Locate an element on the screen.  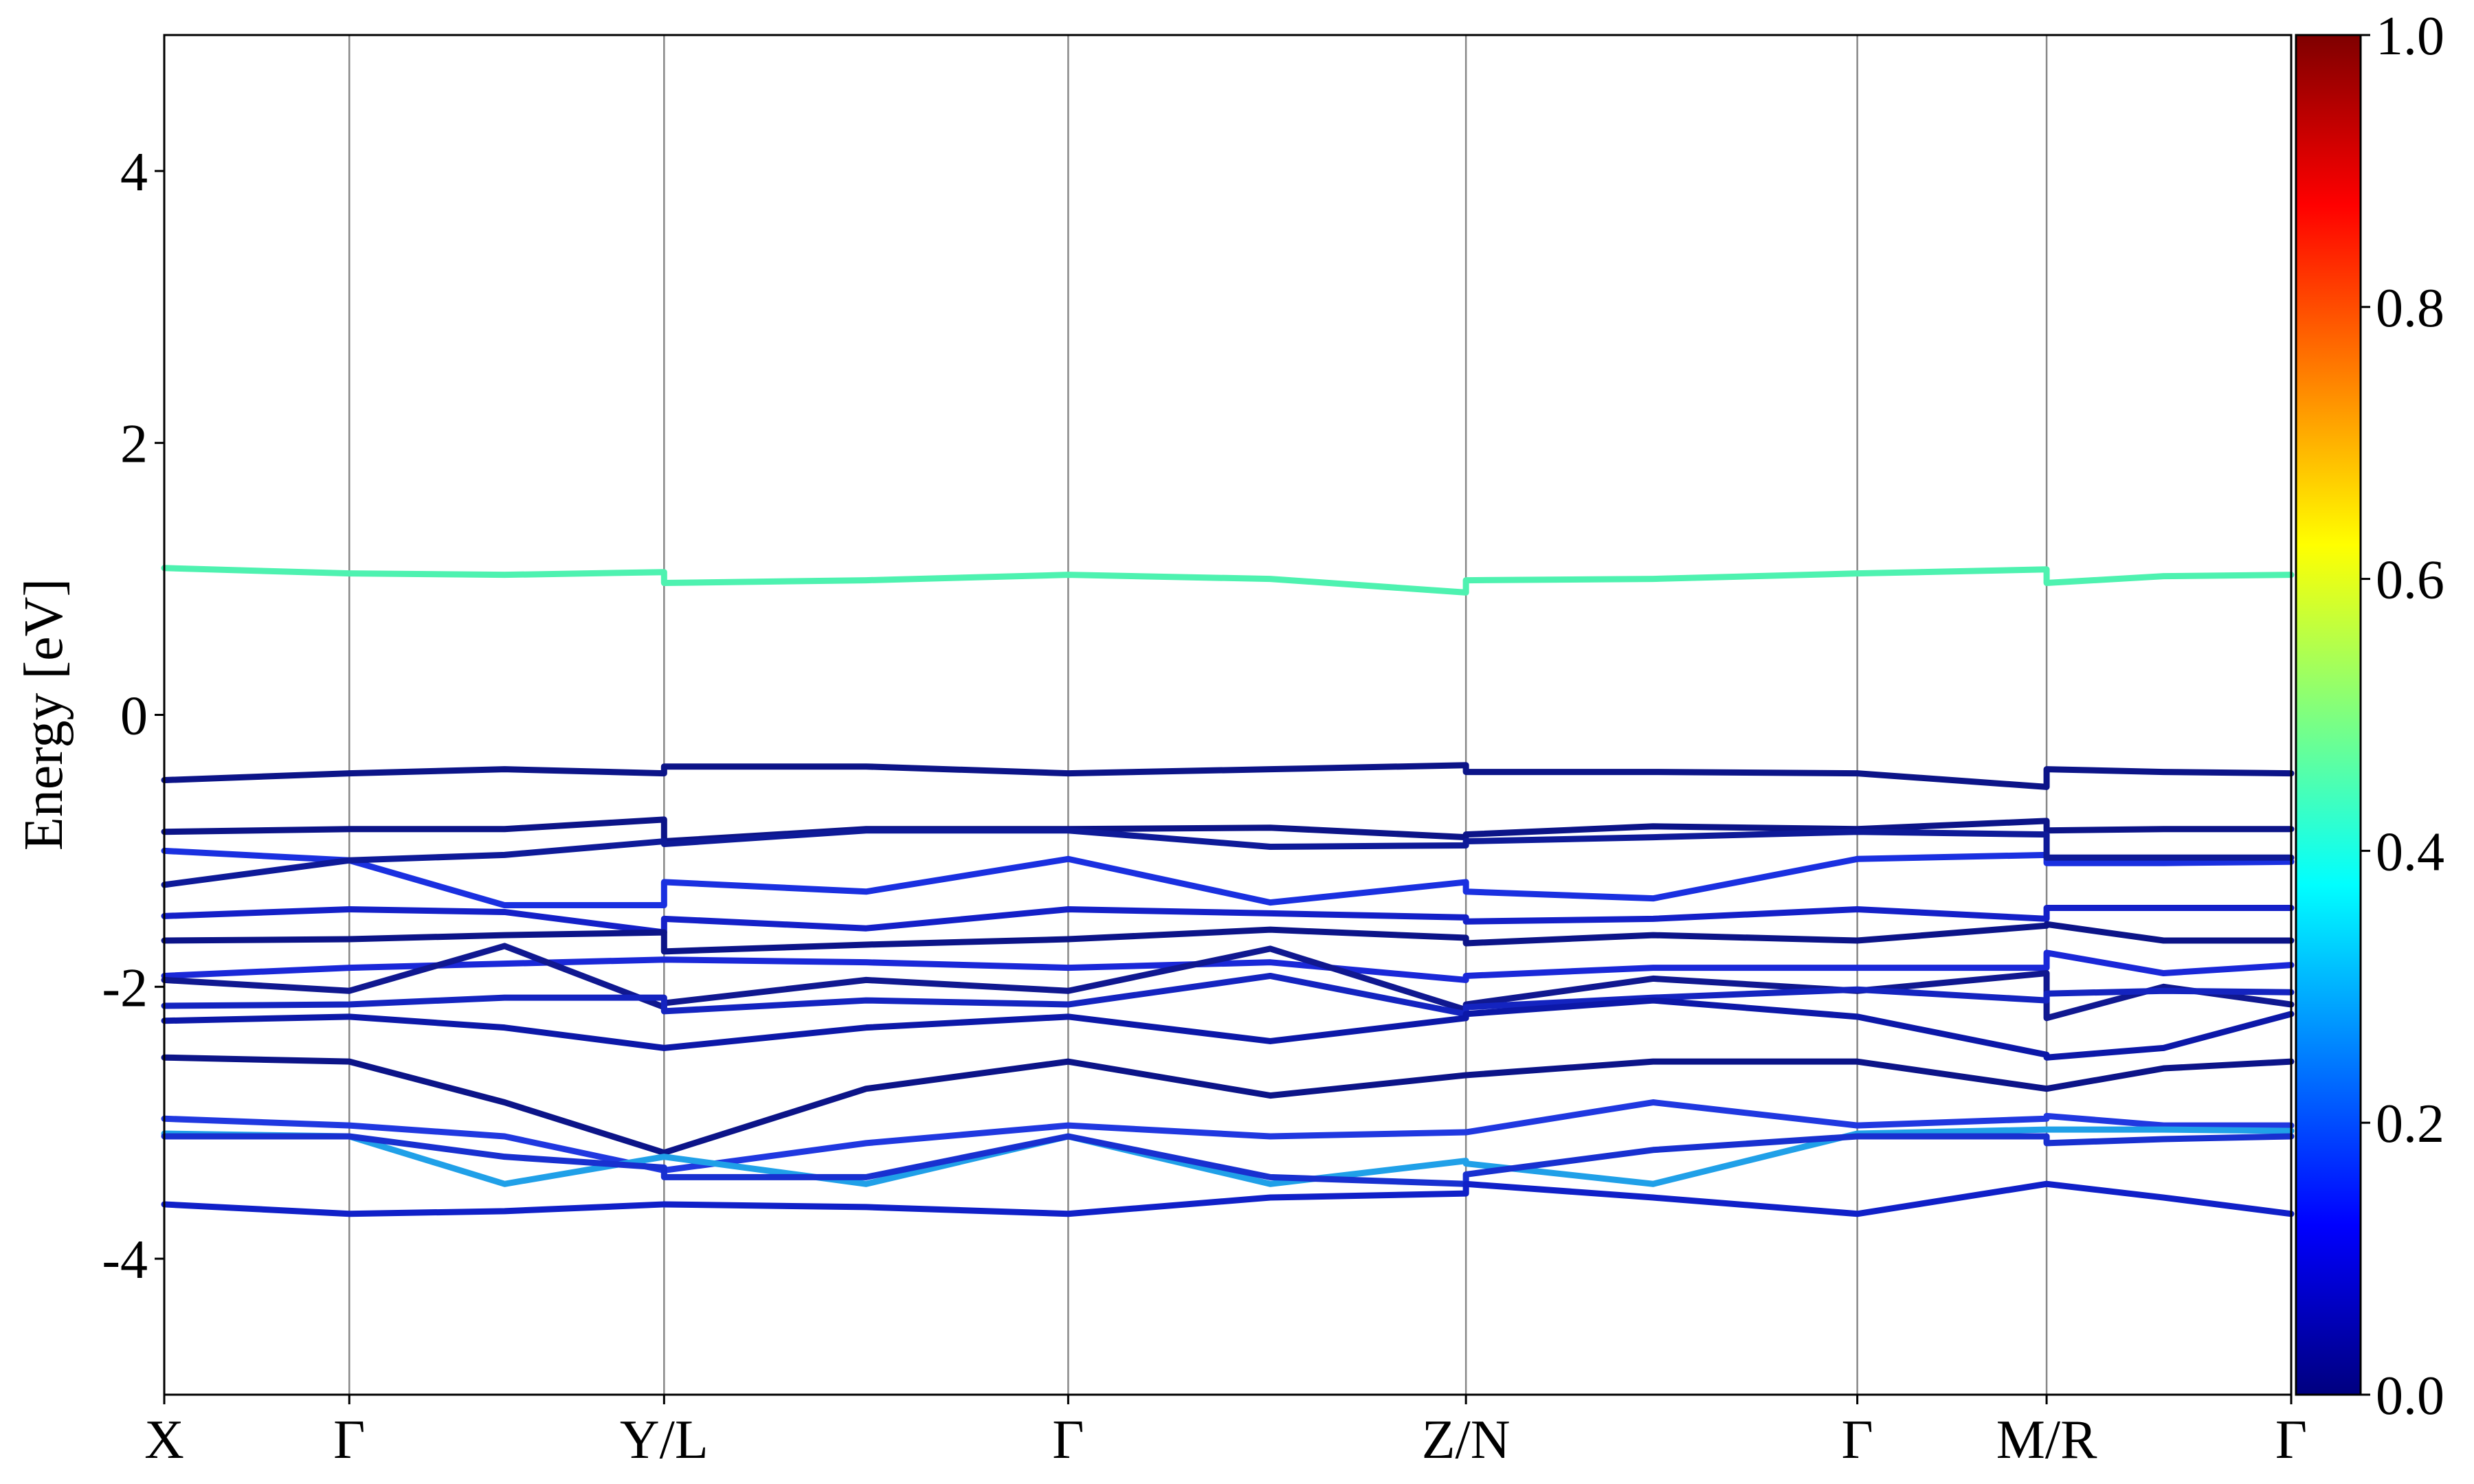
colorbar-tick-label: 0.8 is located at coordinates (2410, 308).